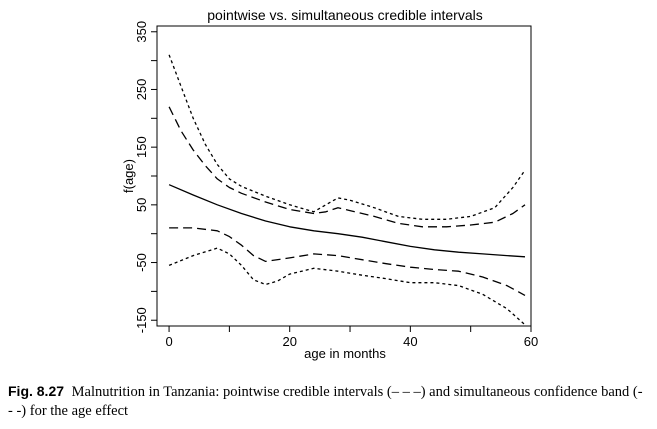  I want to click on y-tick-label: -50, so click(141, 262).